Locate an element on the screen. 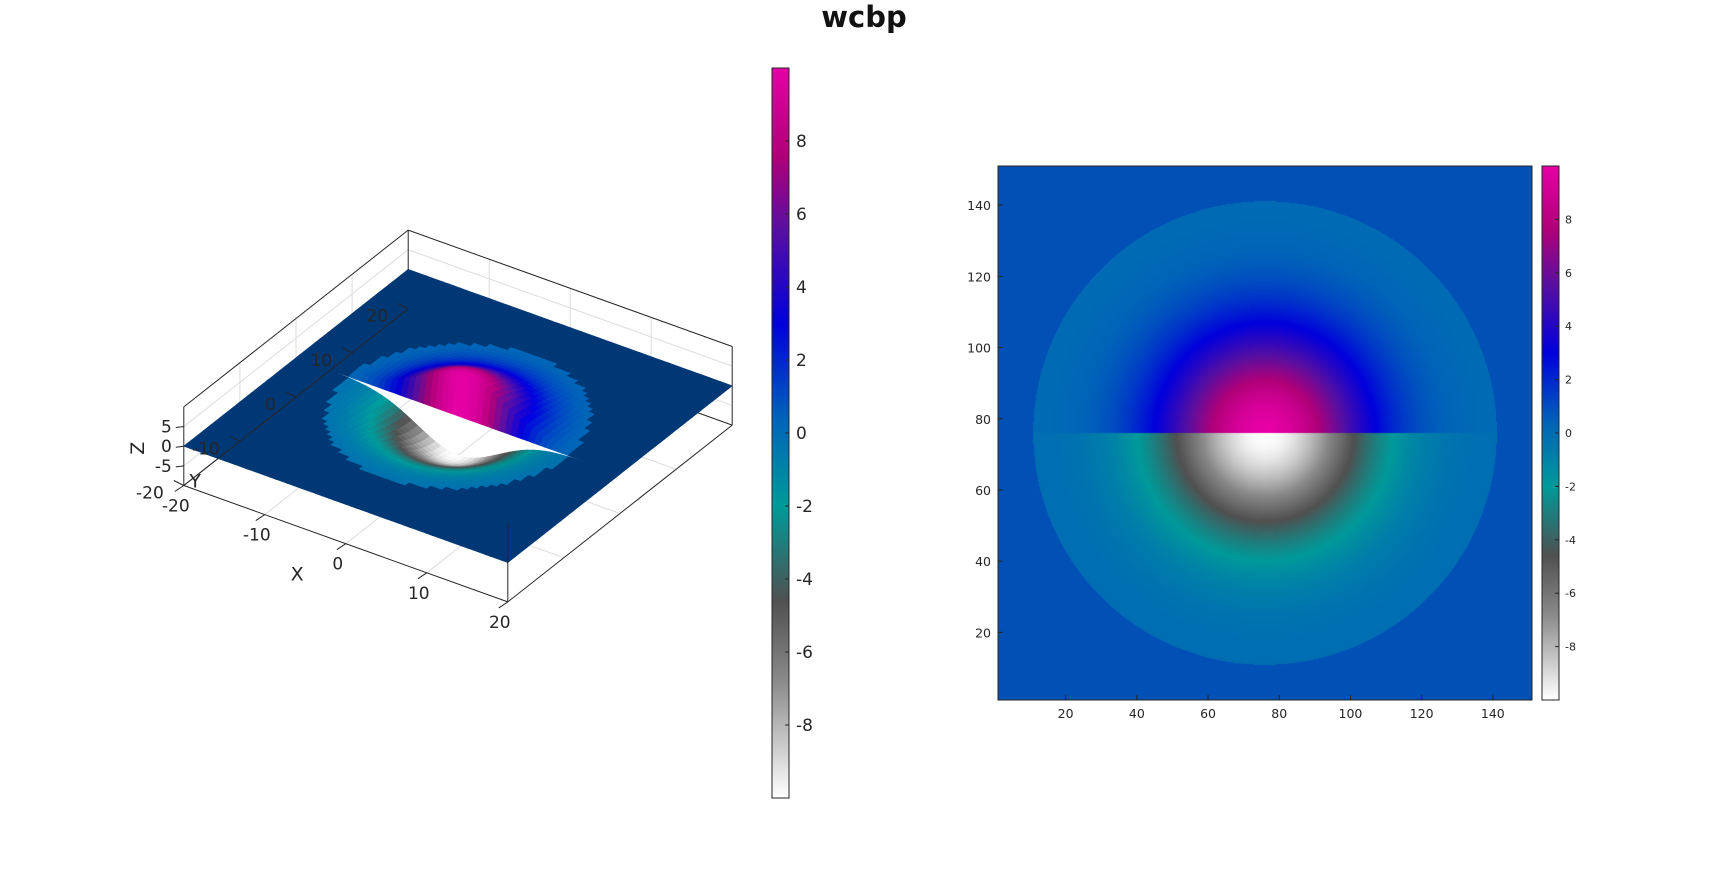 This screenshot has width=1728, height=888. colorbar-3d-tick-label: -6 is located at coordinates (804, 653).